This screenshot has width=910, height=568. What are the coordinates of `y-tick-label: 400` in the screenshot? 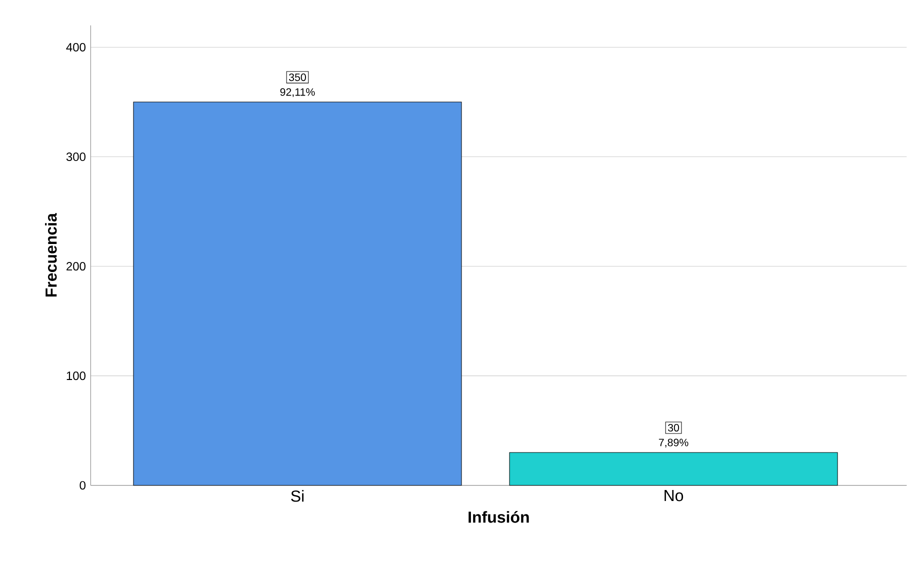 It's located at (76, 47).